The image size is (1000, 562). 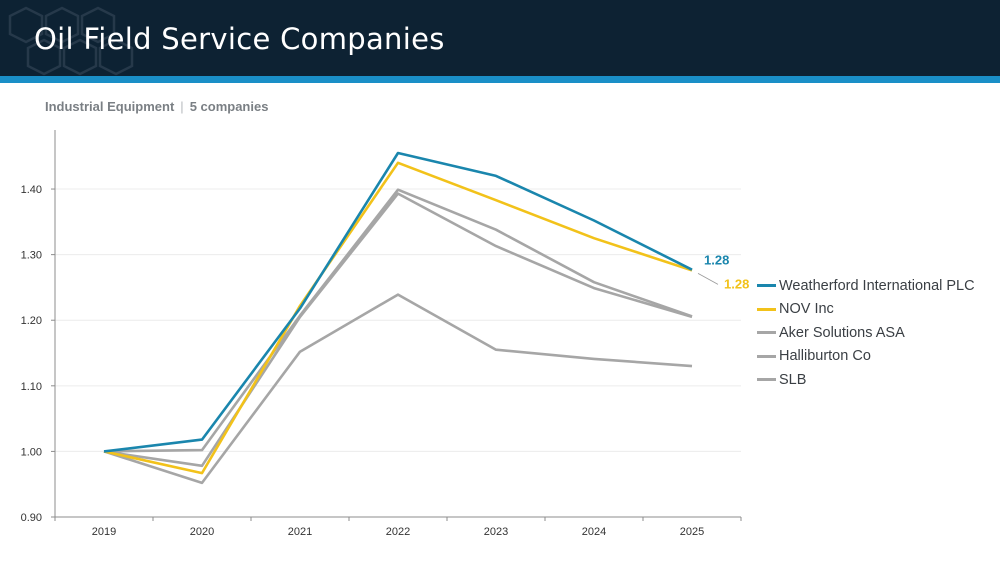 I want to click on y-tick-label: 1.10, so click(x=31, y=387).